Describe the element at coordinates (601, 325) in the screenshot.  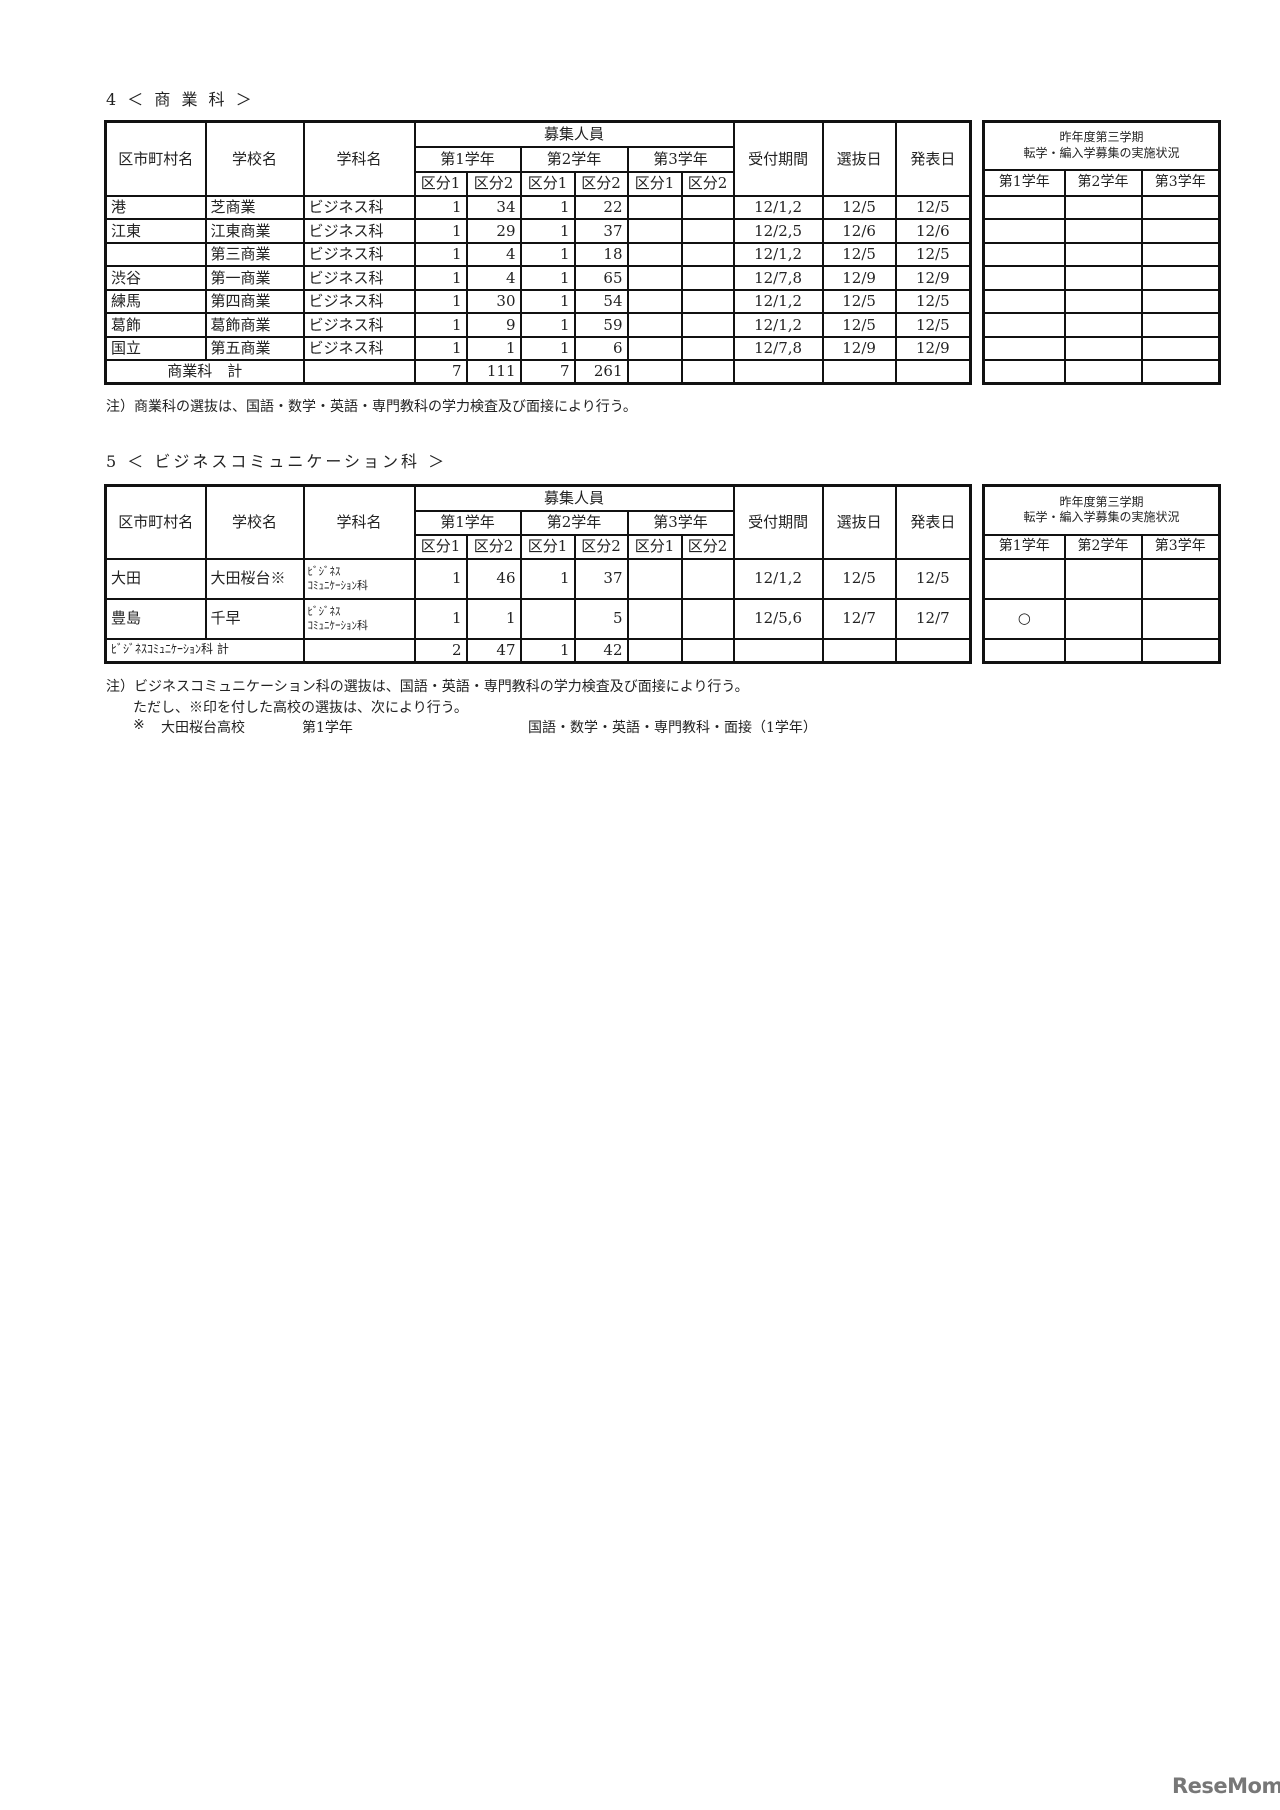
I see `recruitment-count-cell: 59` at that location.